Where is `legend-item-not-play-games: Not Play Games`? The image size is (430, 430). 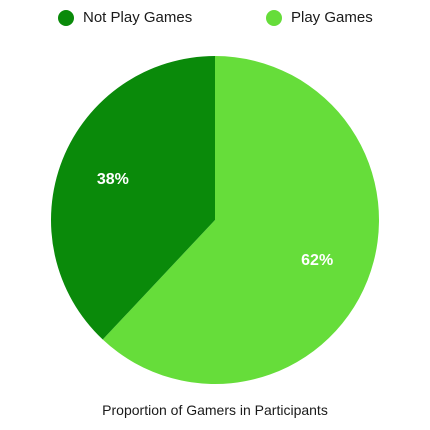
legend-item-not-play-games: Not Play Games is located at coordinates (125, 17).